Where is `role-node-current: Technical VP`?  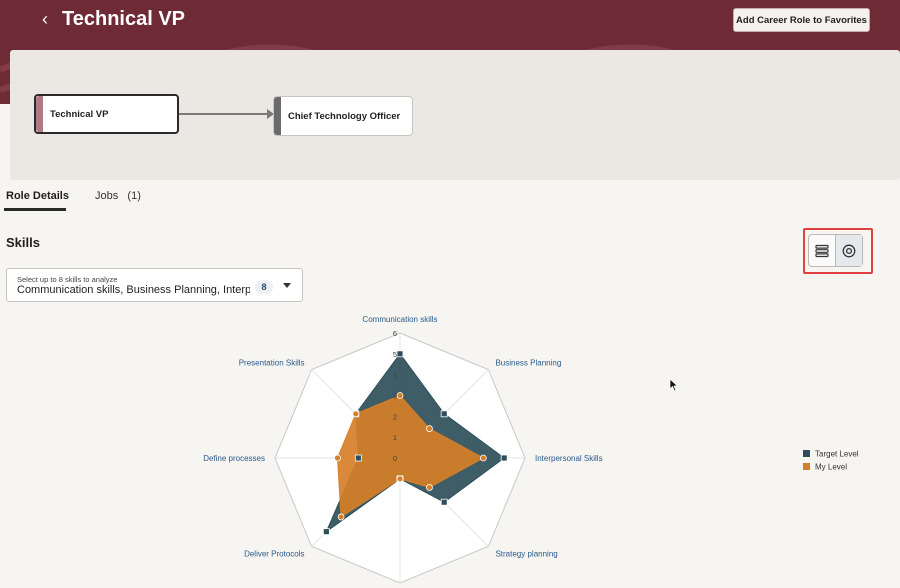
role-node-current: Technical VP is located at coordinates (106, 114).